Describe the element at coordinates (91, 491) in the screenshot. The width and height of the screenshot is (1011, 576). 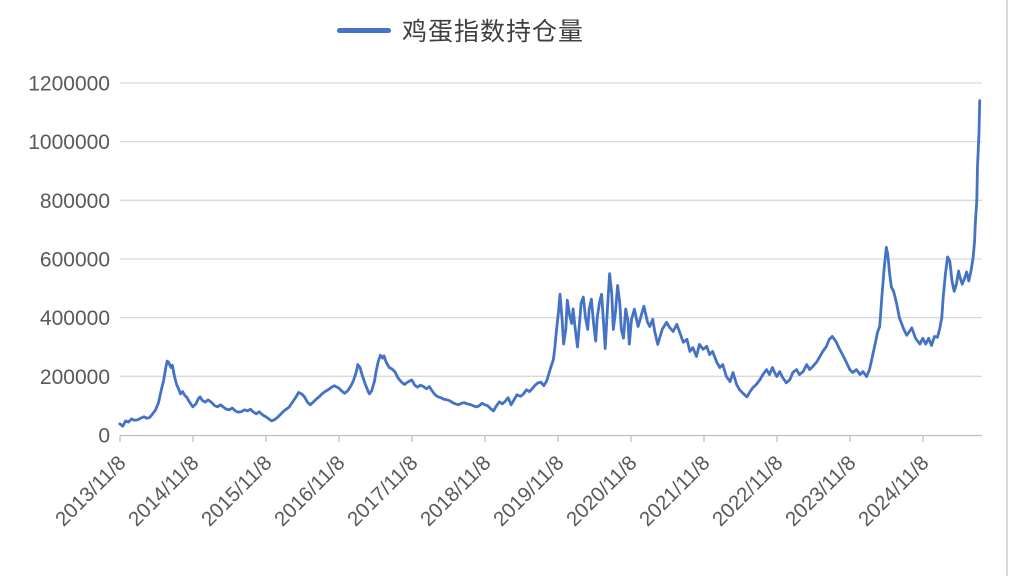
I see `x-axis-tick-label: 2013/11/8` at that location.